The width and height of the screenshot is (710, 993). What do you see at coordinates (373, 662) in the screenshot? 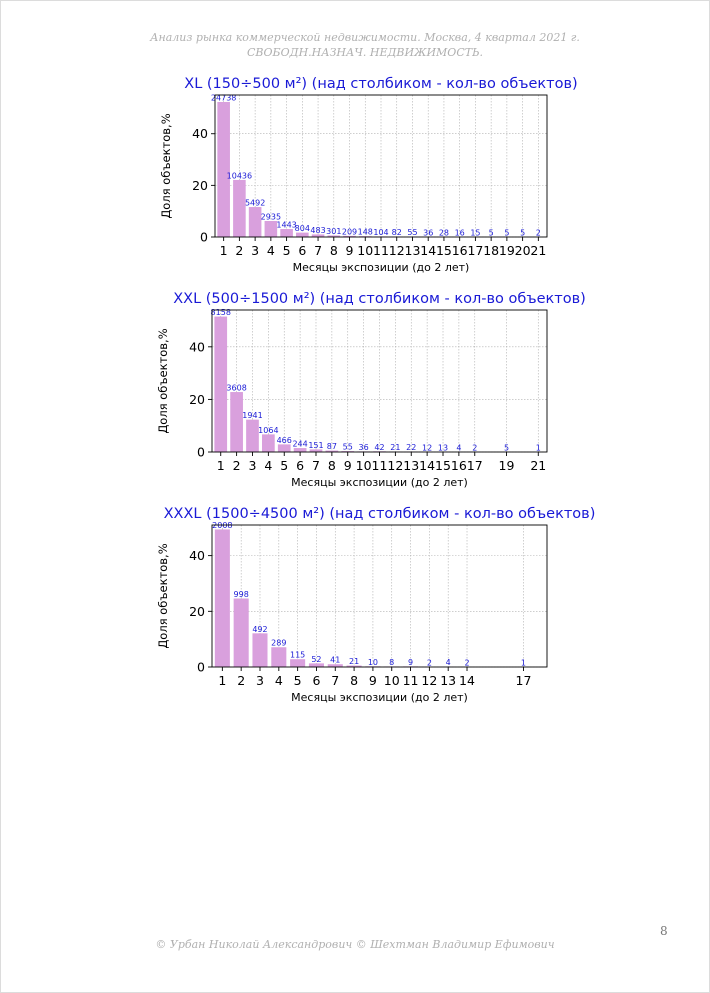
I see `bar-value-label: 10` at bounding box center [373, 662].